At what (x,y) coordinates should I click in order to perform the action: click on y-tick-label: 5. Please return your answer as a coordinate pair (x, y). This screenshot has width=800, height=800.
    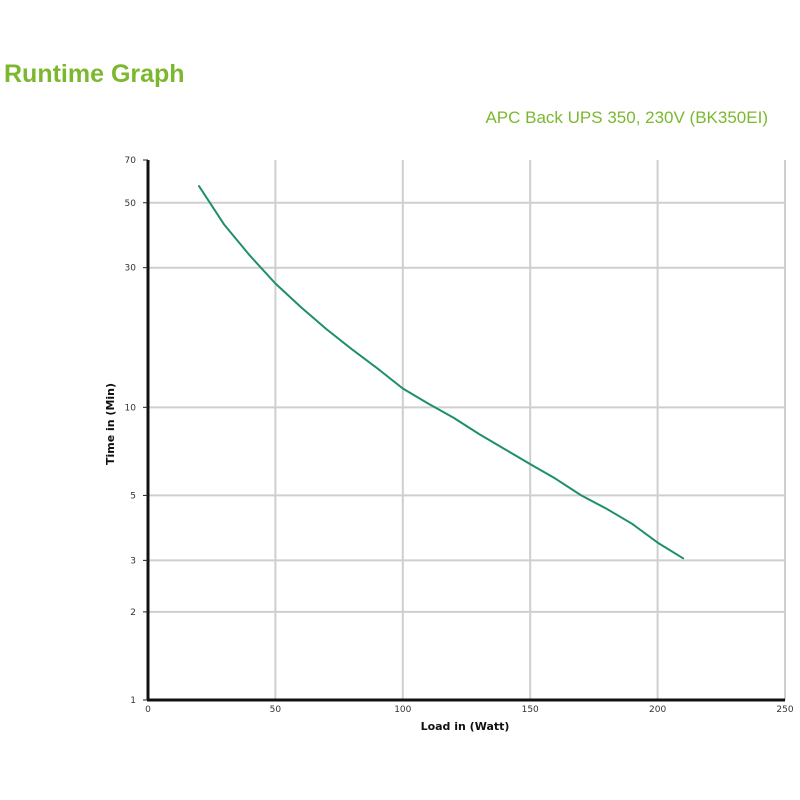
    Looking at the image, I should click on (133, 496).